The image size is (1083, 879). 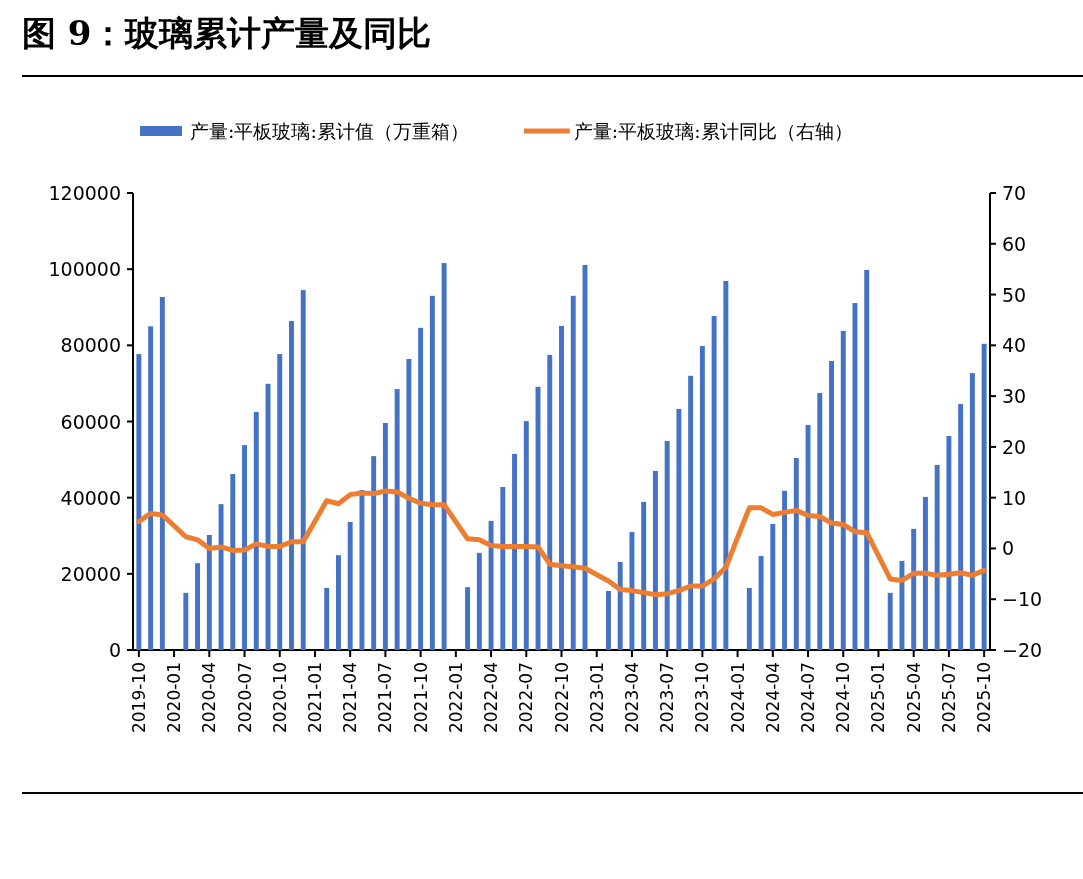 What do you see at coordinates (1022, 650) in the screenshot?
I see `y2-tick-label: −20` at bounding box center [1022, 650].